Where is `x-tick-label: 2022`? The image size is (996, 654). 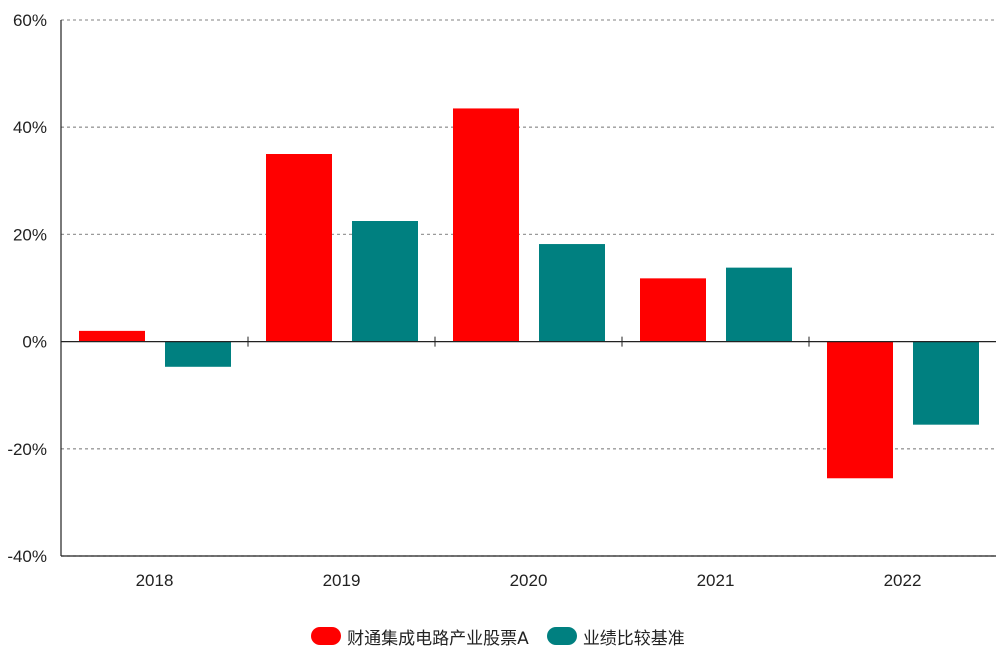 x-tick-label: 2022 is located at coordinates (903, 580).